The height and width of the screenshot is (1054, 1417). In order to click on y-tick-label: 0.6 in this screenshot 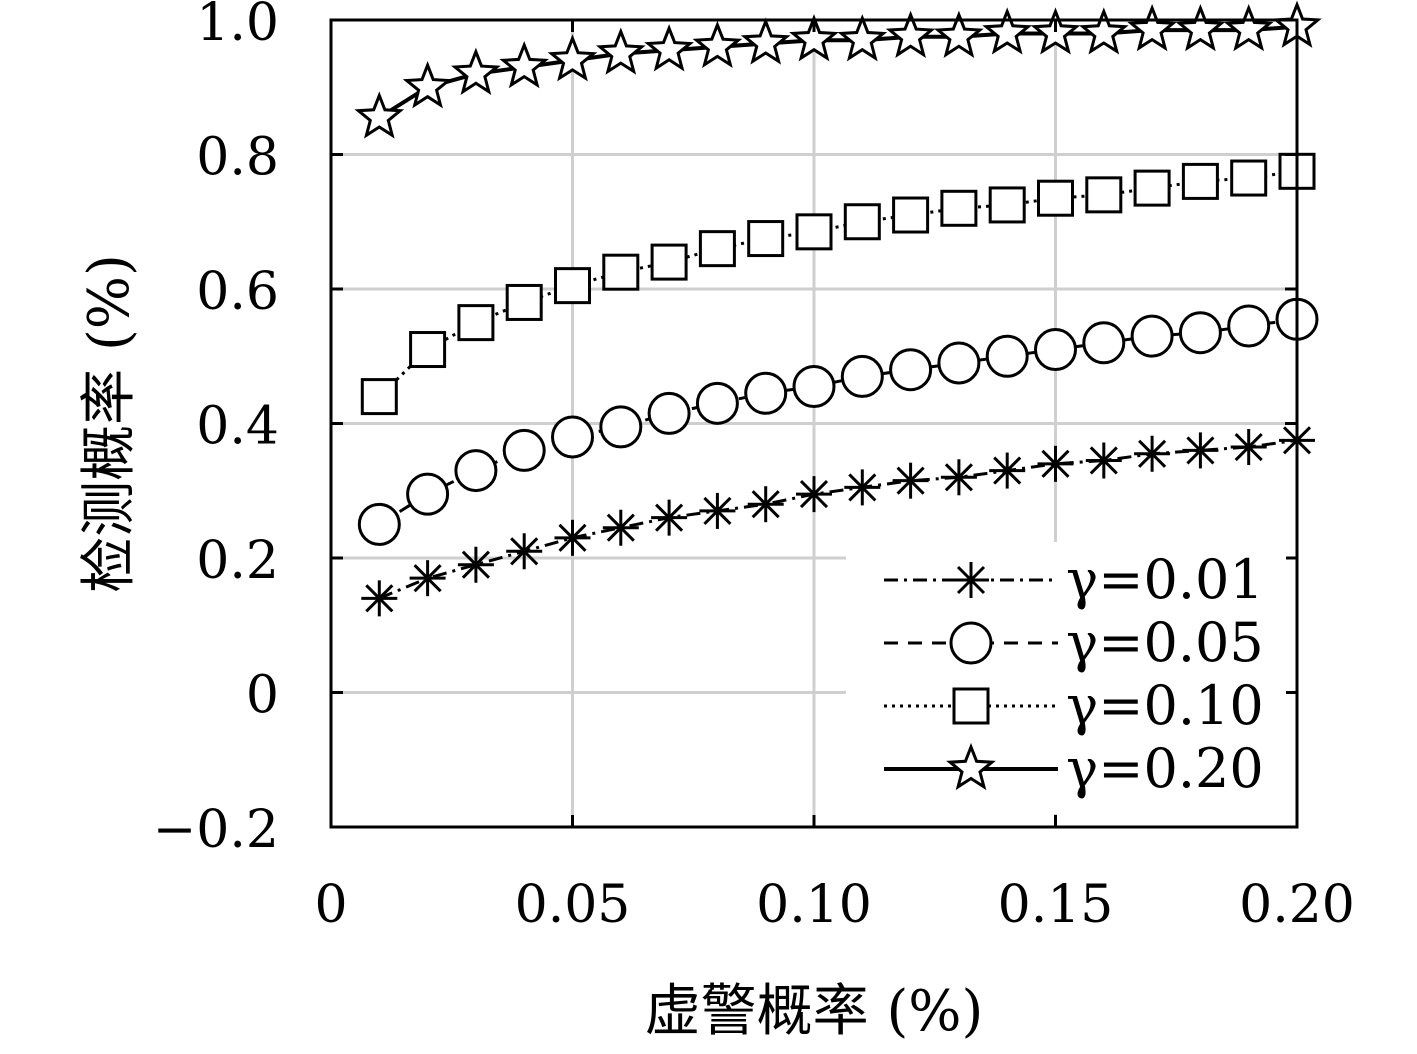, I will do `click(237, 292)`.